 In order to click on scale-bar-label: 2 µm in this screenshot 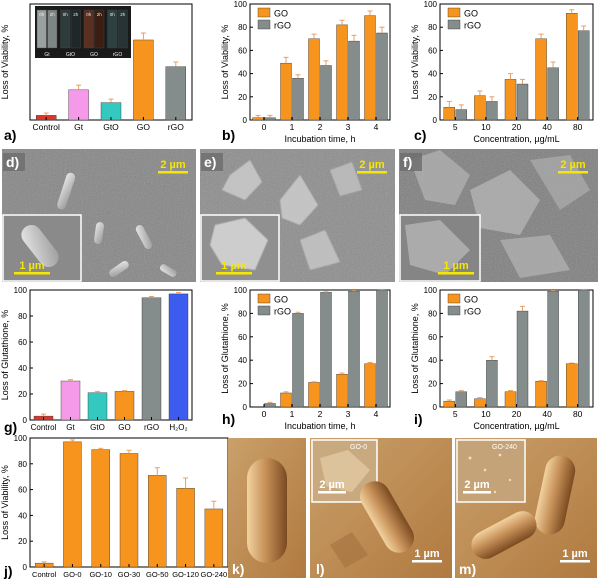, I will do `click(477, 485)`.